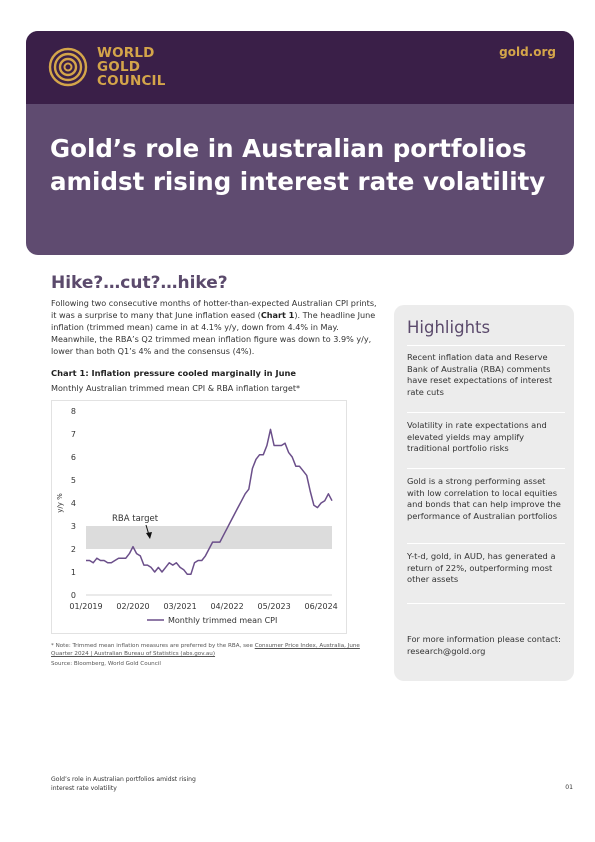  Describe the element at coordinates (209, 502) in the screenshot. I see `cpi-series-line` at that location.